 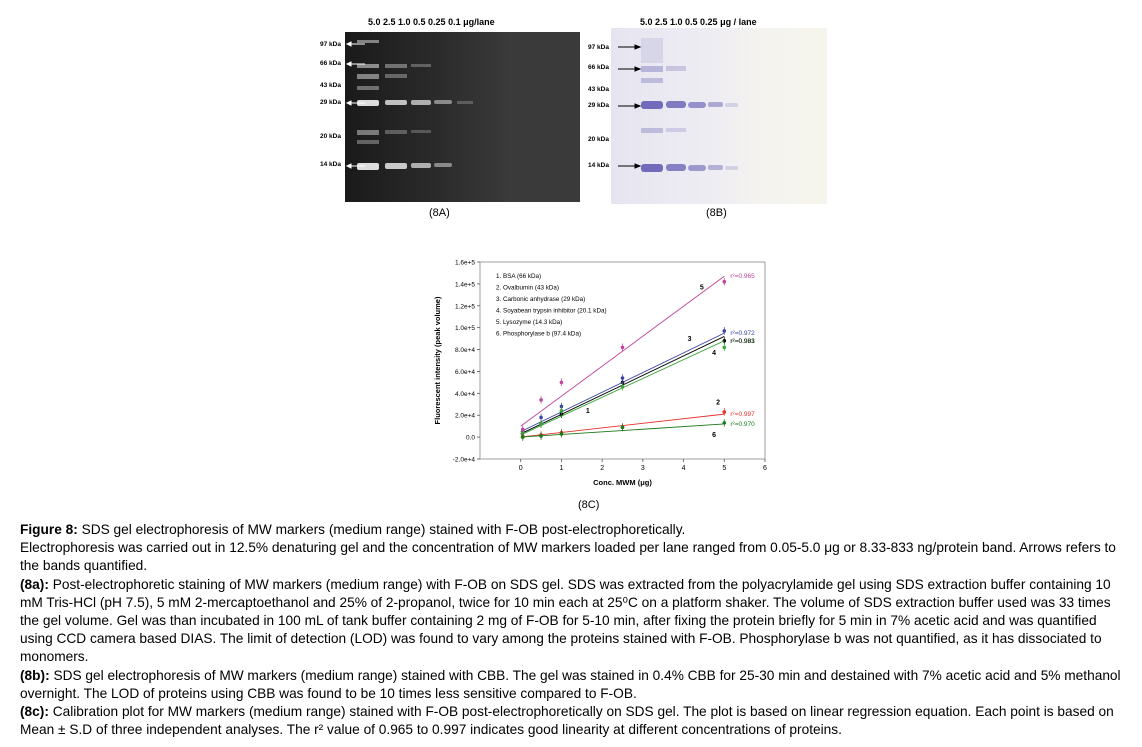 I want to click on r-squared-label: r²=0.970, so click(x=742, y=424).